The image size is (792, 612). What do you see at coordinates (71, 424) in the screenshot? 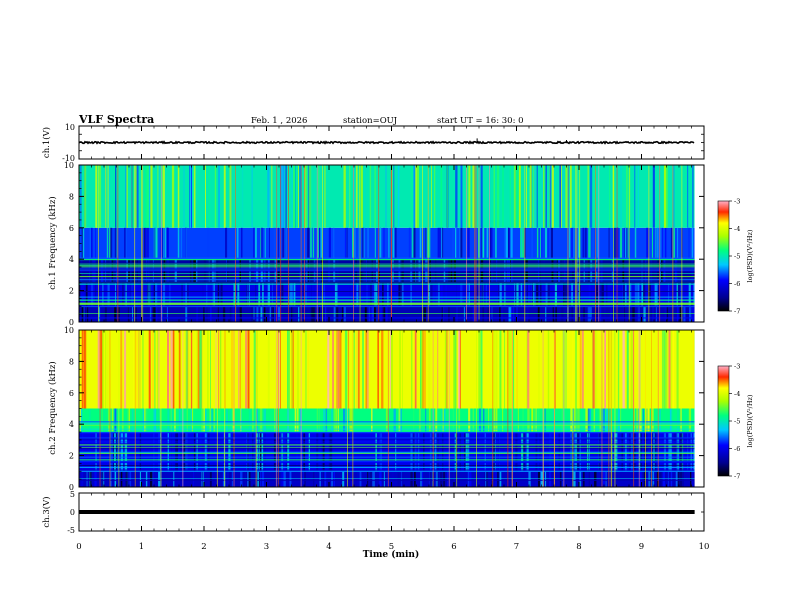
I see `spectrogram-ytick-label: 4` at bounding box center [71, 424].